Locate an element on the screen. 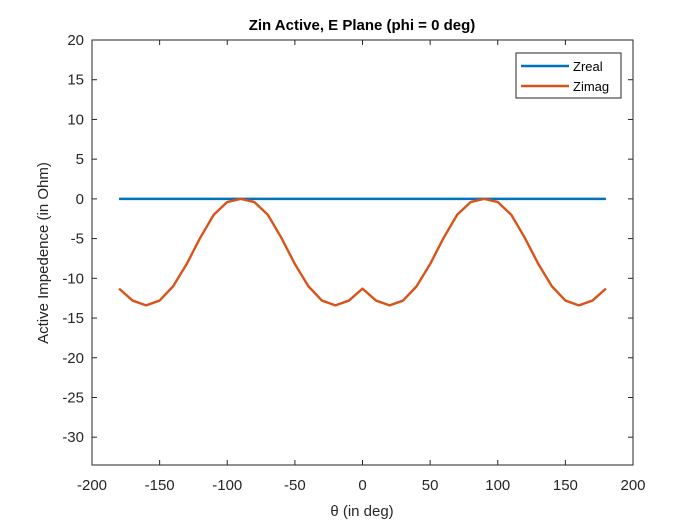 This screenshot has width=700, height=525. y-tick-label: -5 is located at coordinates (77, 239).